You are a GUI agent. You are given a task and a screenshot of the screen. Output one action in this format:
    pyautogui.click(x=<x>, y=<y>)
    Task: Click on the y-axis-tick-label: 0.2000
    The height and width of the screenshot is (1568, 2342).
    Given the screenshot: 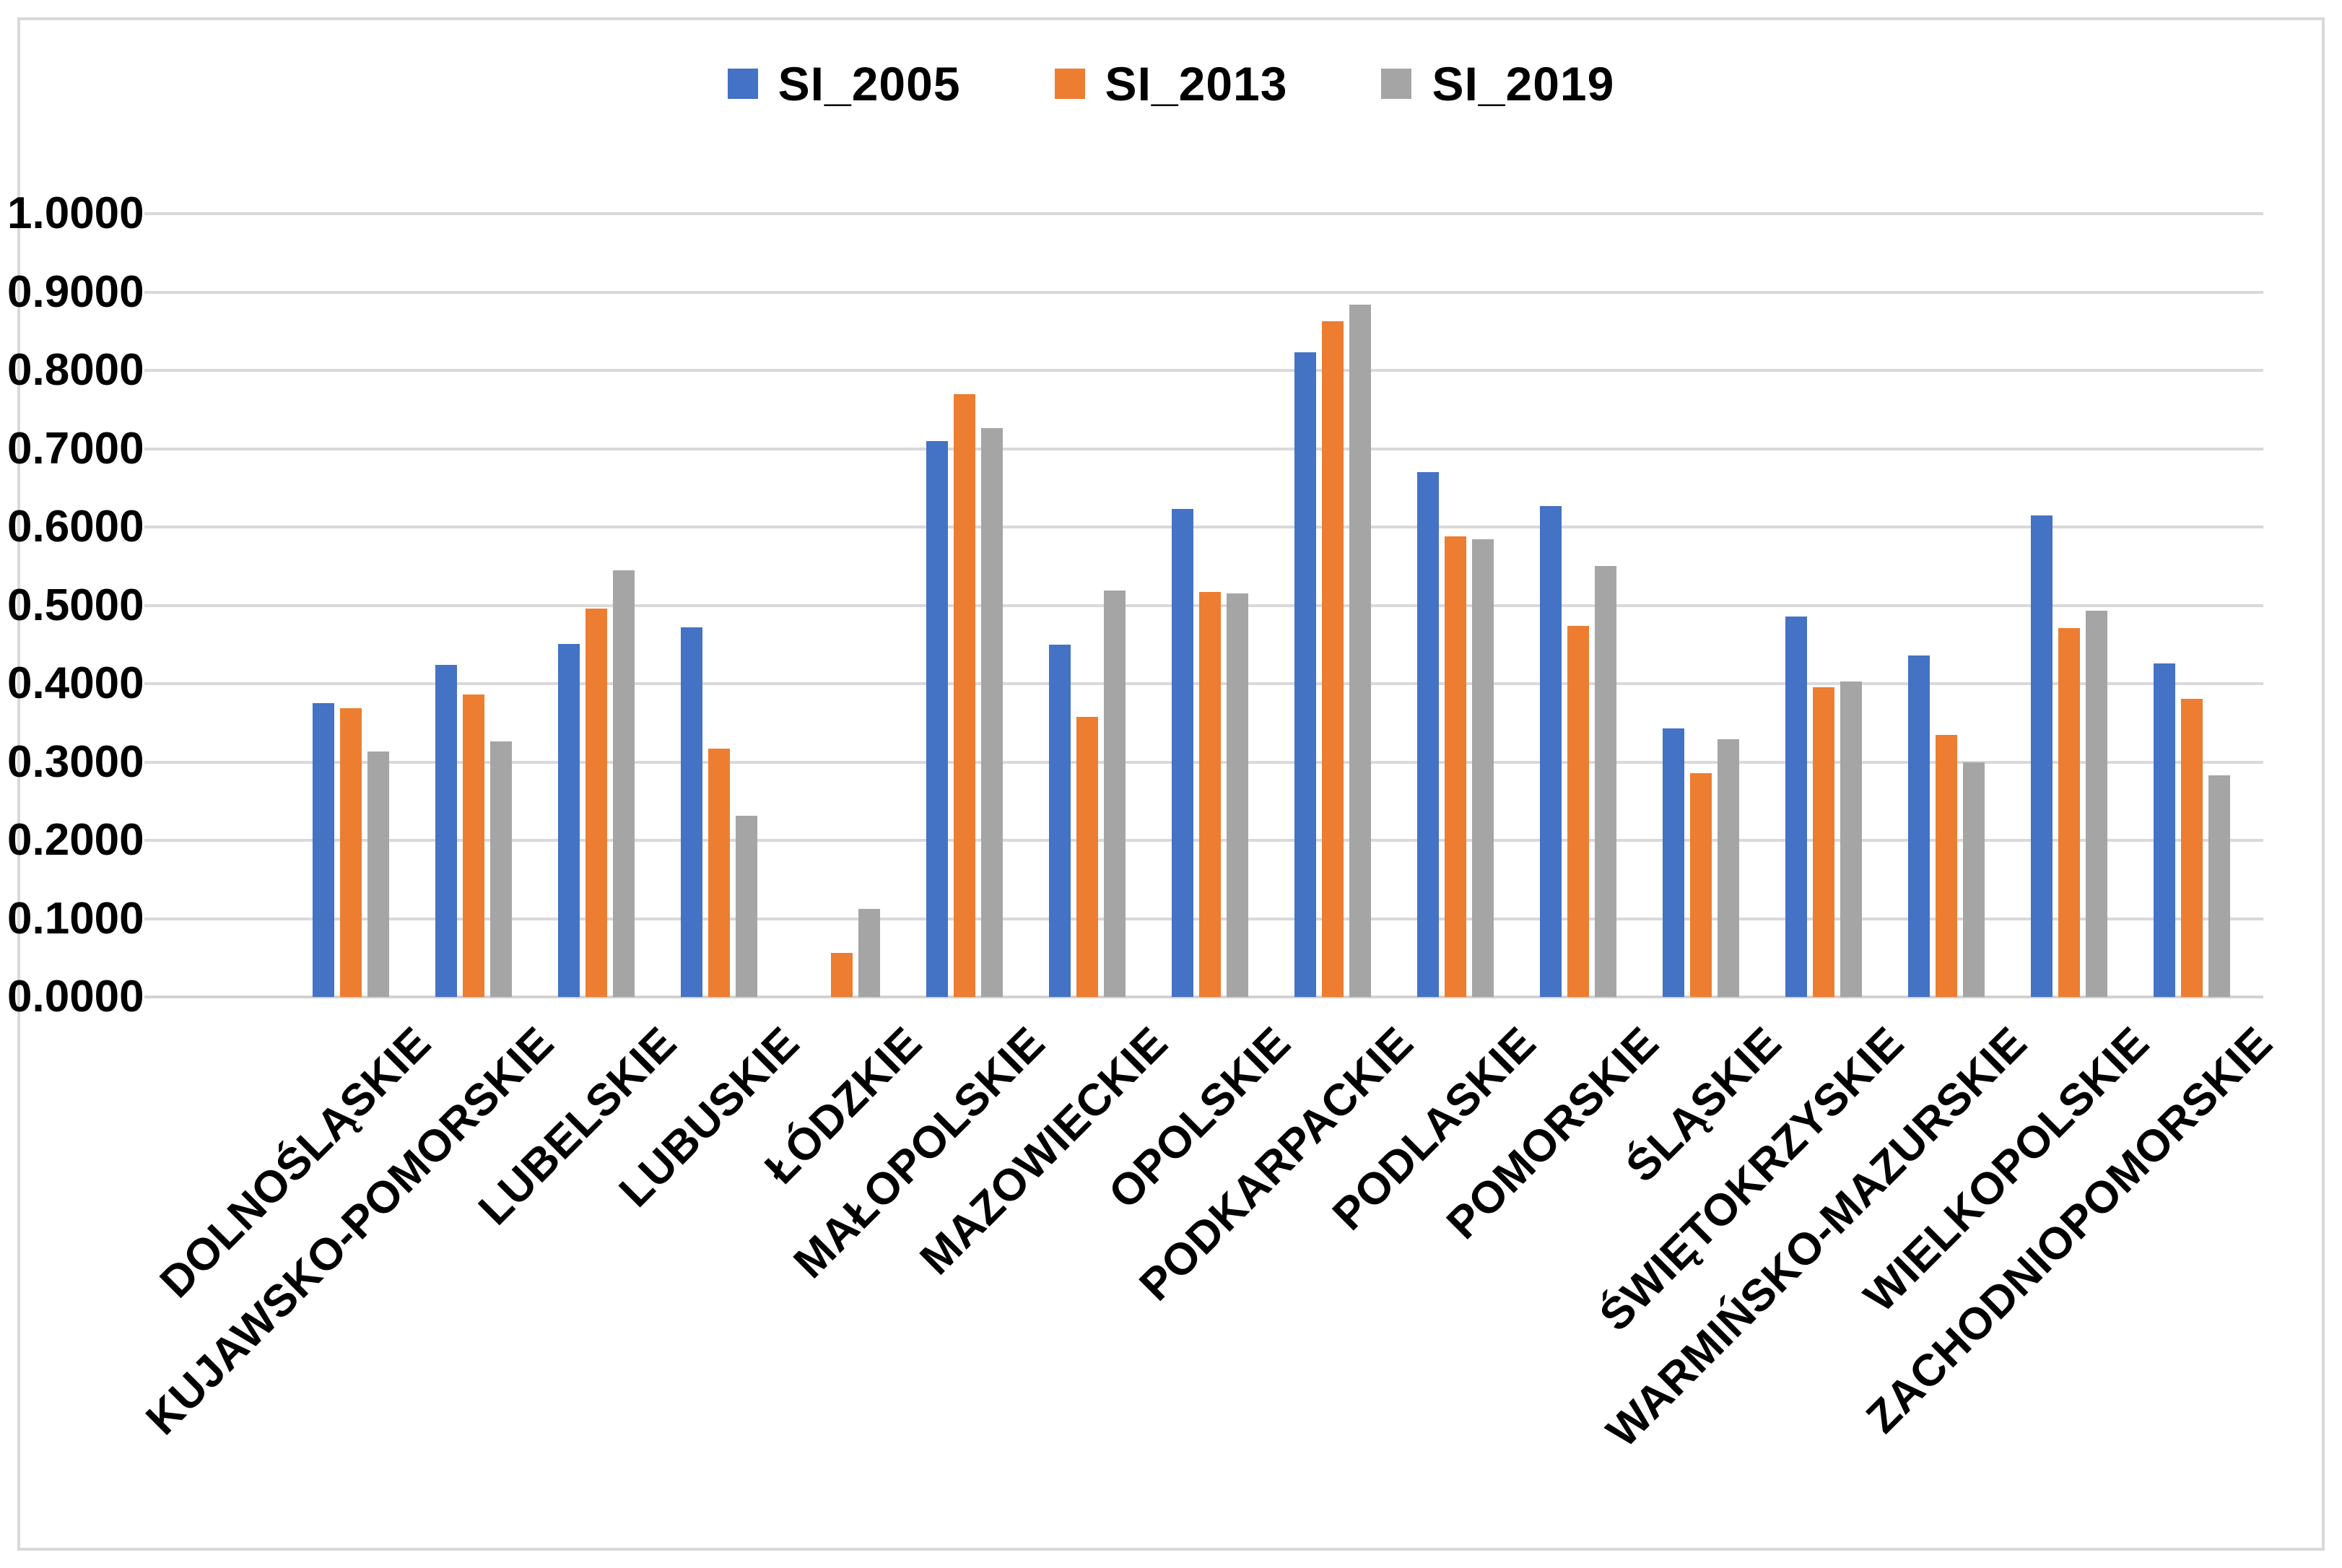 What is the action you would take?
    pyautogui.click(x=75, y=840)
    